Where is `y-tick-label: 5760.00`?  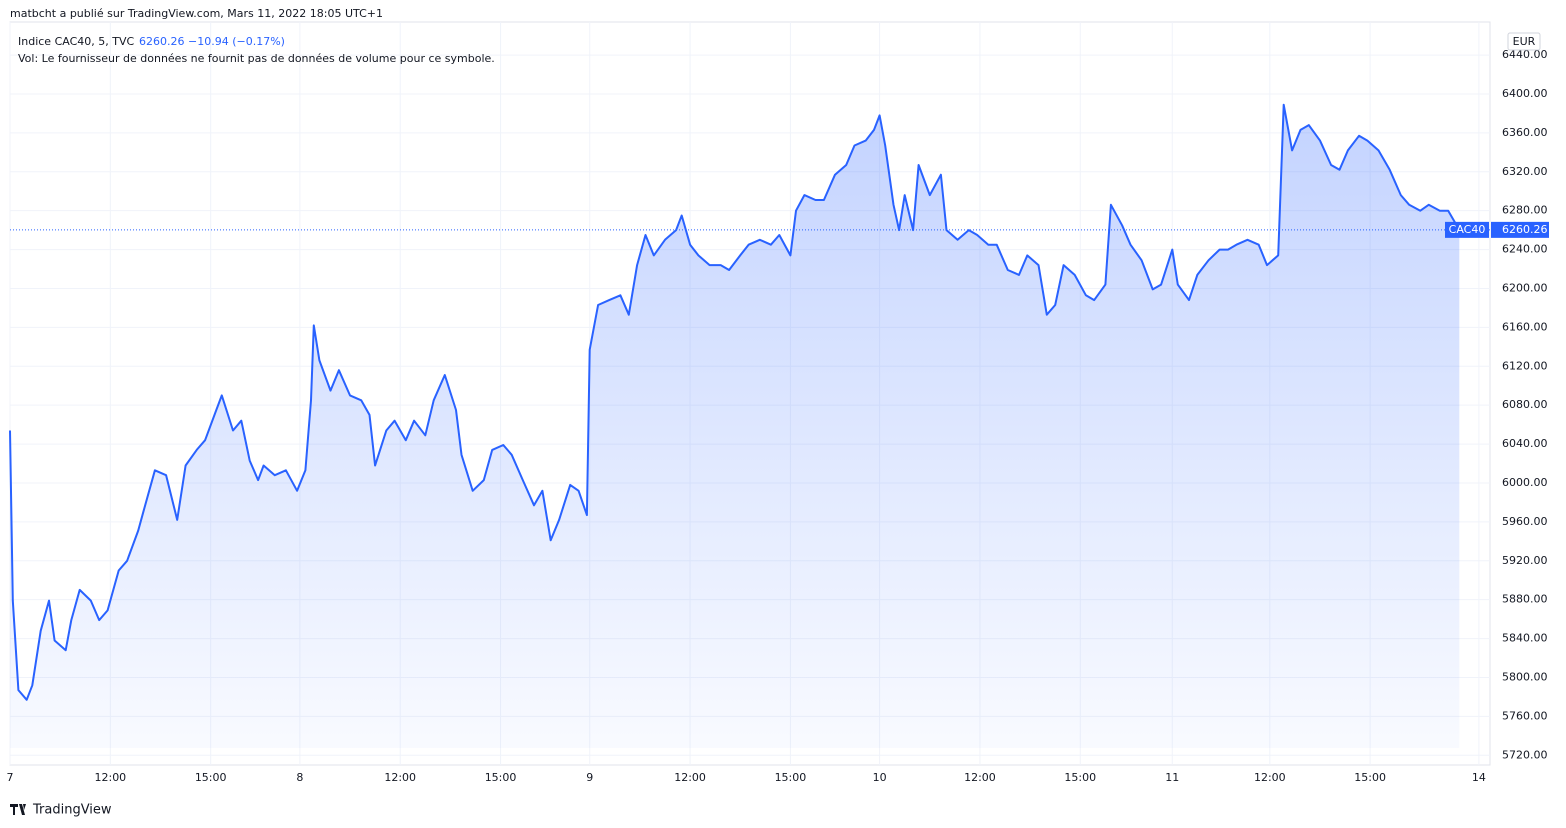
y-tick-label: 5760.00 is located at coordinates (1525, 715).